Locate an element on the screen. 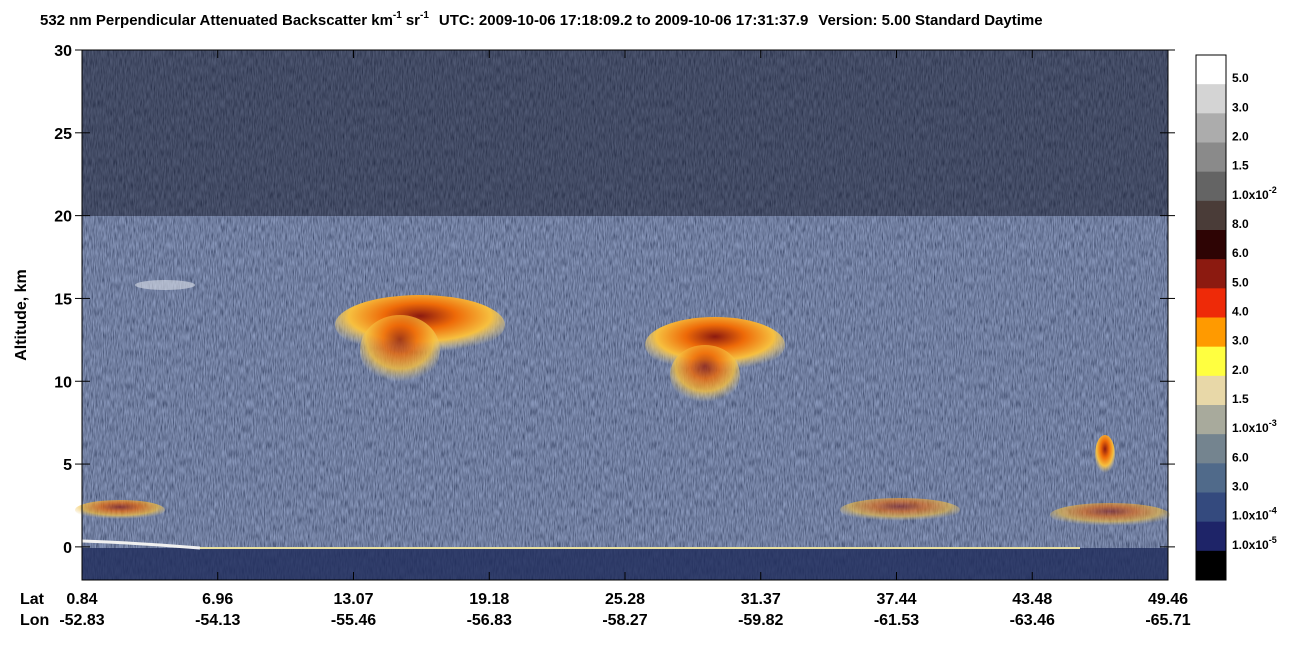 The width and height of the screenshot is (1300, 667). y-tick-label: 15 is located at coordinates (63, 299).